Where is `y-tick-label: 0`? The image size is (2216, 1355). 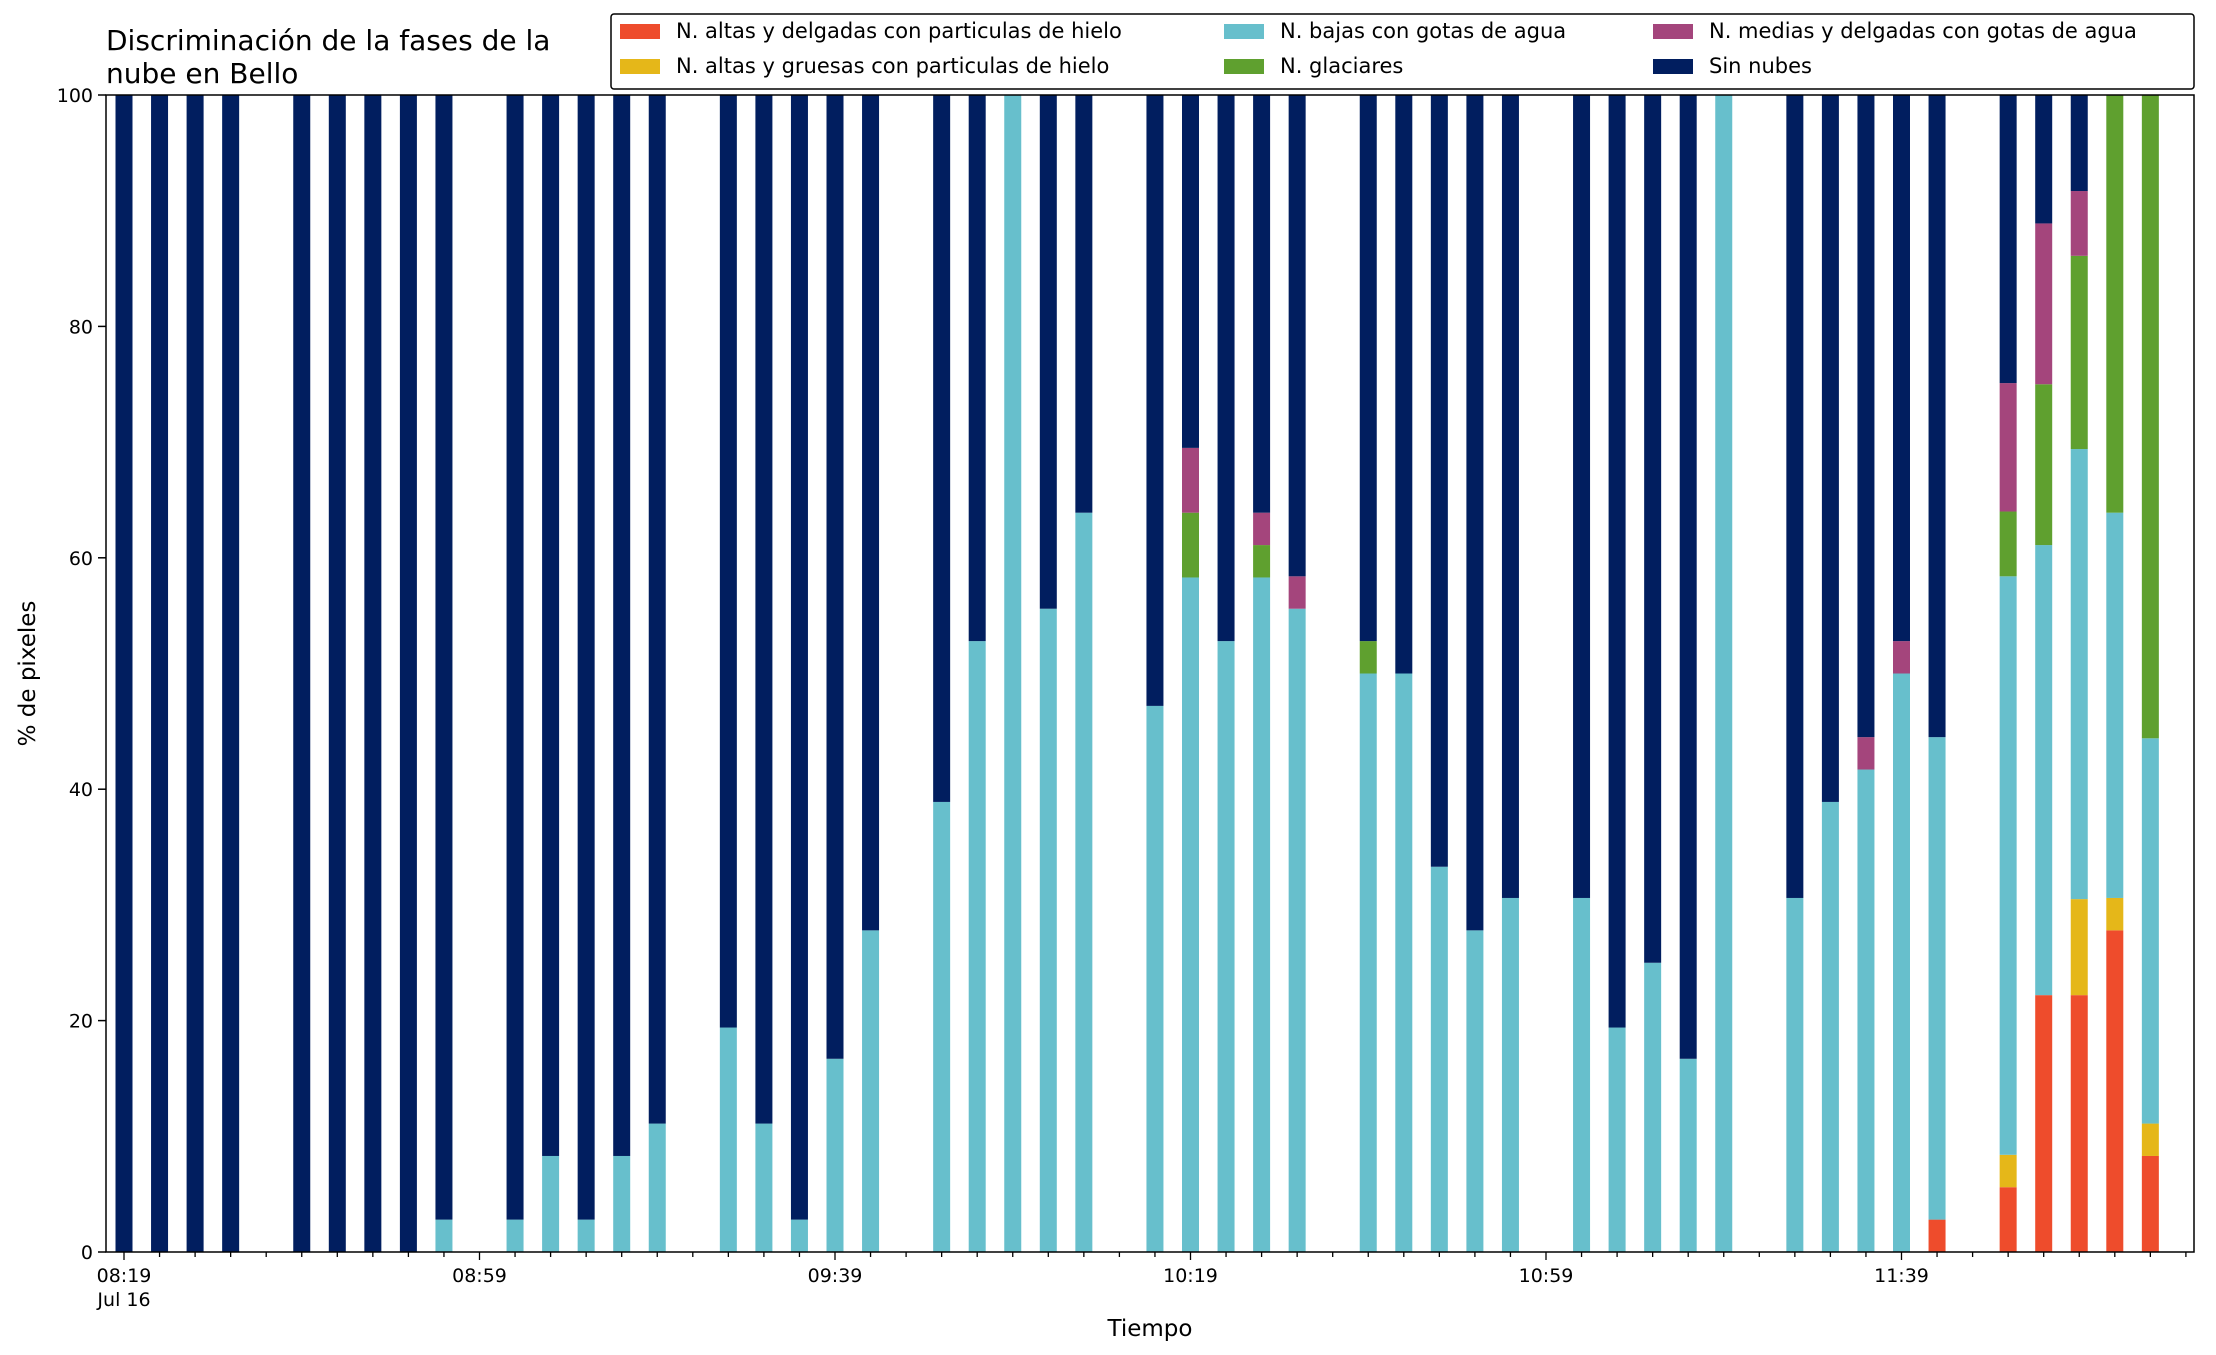
y-tick-label: 0 is located at coordinates (87, 1253).